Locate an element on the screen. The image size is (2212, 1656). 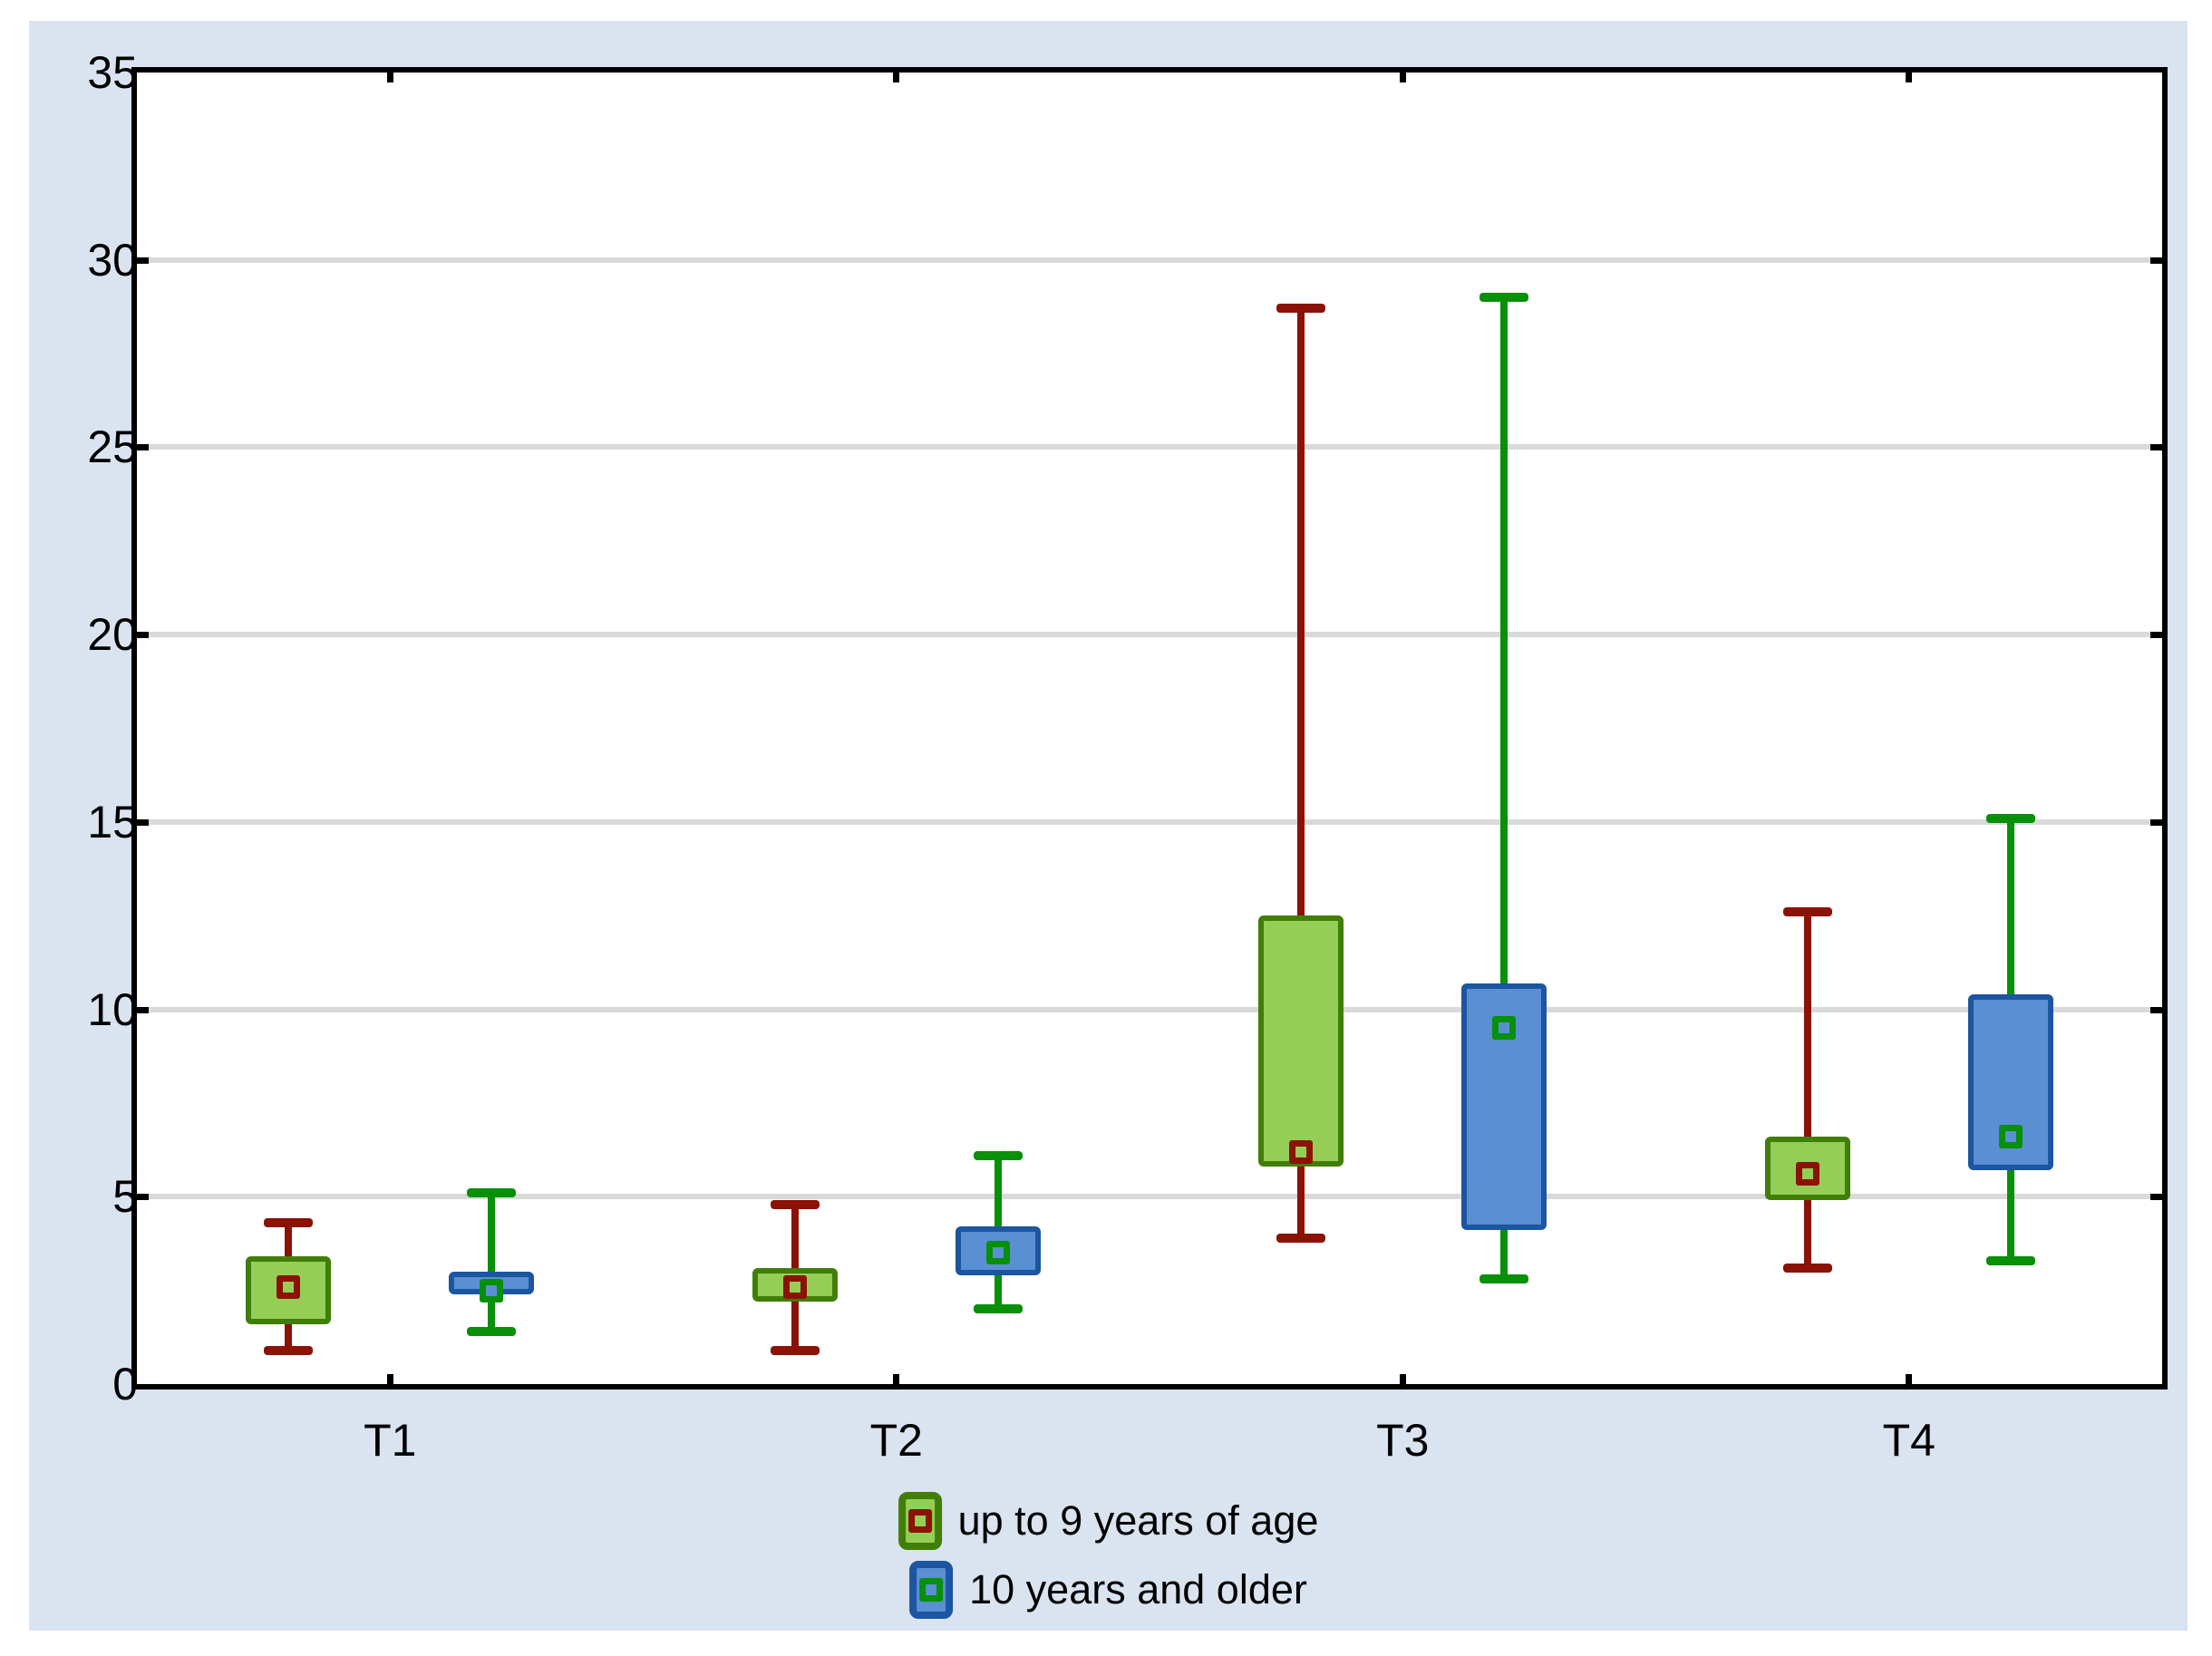
x-tick-label: T4 is located at coordinates (1909, 1440).